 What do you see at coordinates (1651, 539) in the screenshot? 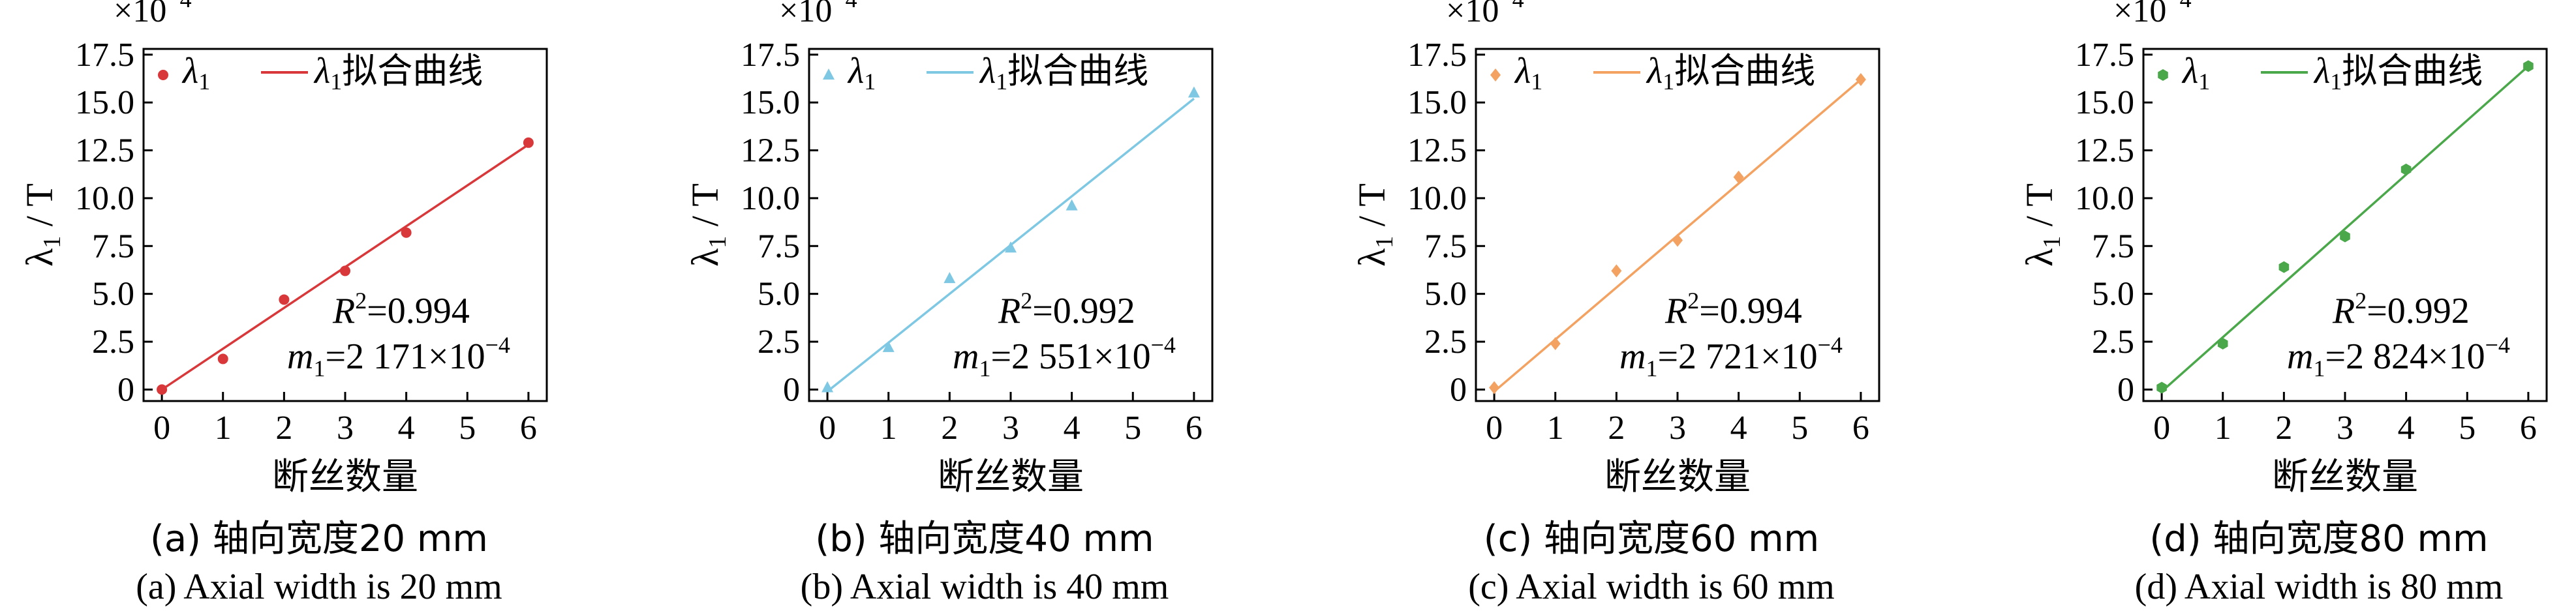
I see `panel-caption-cn: (c) 轴向宽度60 mm` at bounding box center [1651, 539].